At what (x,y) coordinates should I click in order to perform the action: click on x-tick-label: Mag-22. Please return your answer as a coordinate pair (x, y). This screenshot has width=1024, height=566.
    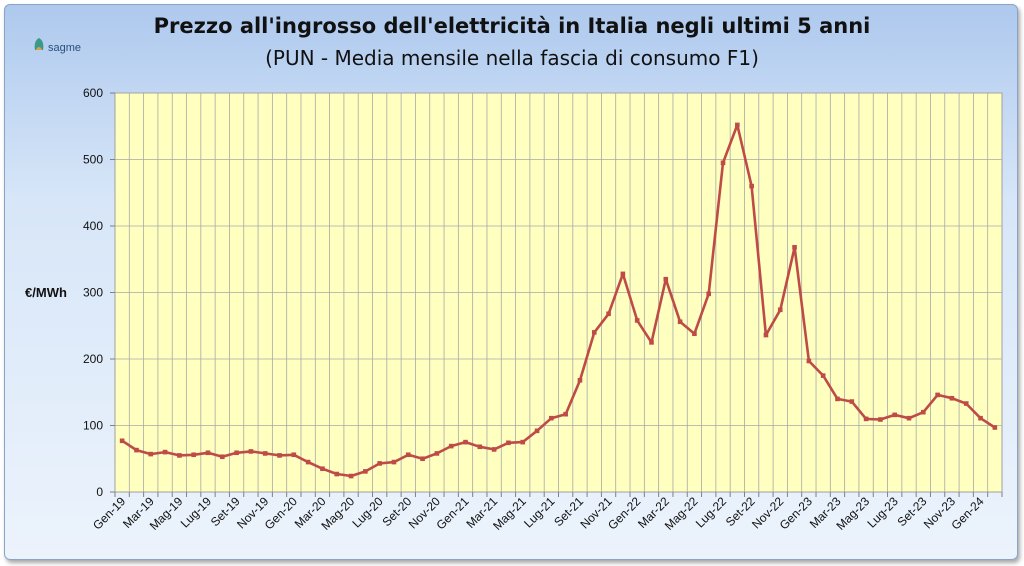
    Looking at the image, I should click on (681, 513).